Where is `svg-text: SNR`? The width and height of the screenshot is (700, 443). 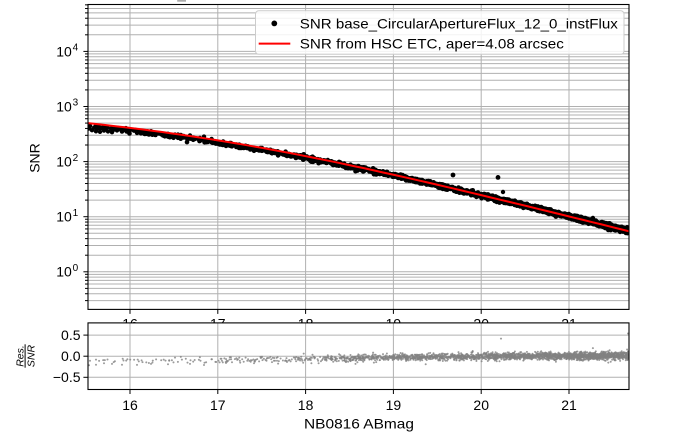
svg-text: SNR is located at coordinates (35, 158).